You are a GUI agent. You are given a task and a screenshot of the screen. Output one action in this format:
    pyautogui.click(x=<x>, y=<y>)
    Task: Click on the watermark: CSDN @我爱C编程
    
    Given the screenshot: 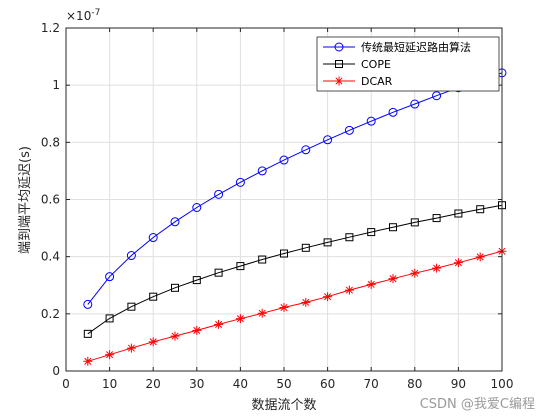 What is the action you would take?
    pyautogui.click(x=477, y=404)
    